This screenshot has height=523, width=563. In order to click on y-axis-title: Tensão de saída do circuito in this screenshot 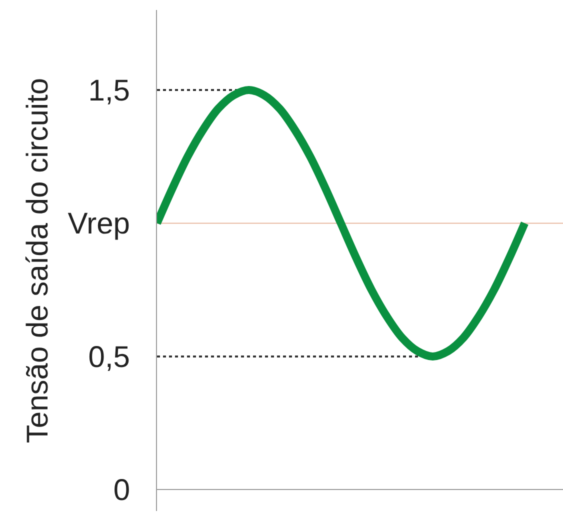, I will do `click(38, 261)`.